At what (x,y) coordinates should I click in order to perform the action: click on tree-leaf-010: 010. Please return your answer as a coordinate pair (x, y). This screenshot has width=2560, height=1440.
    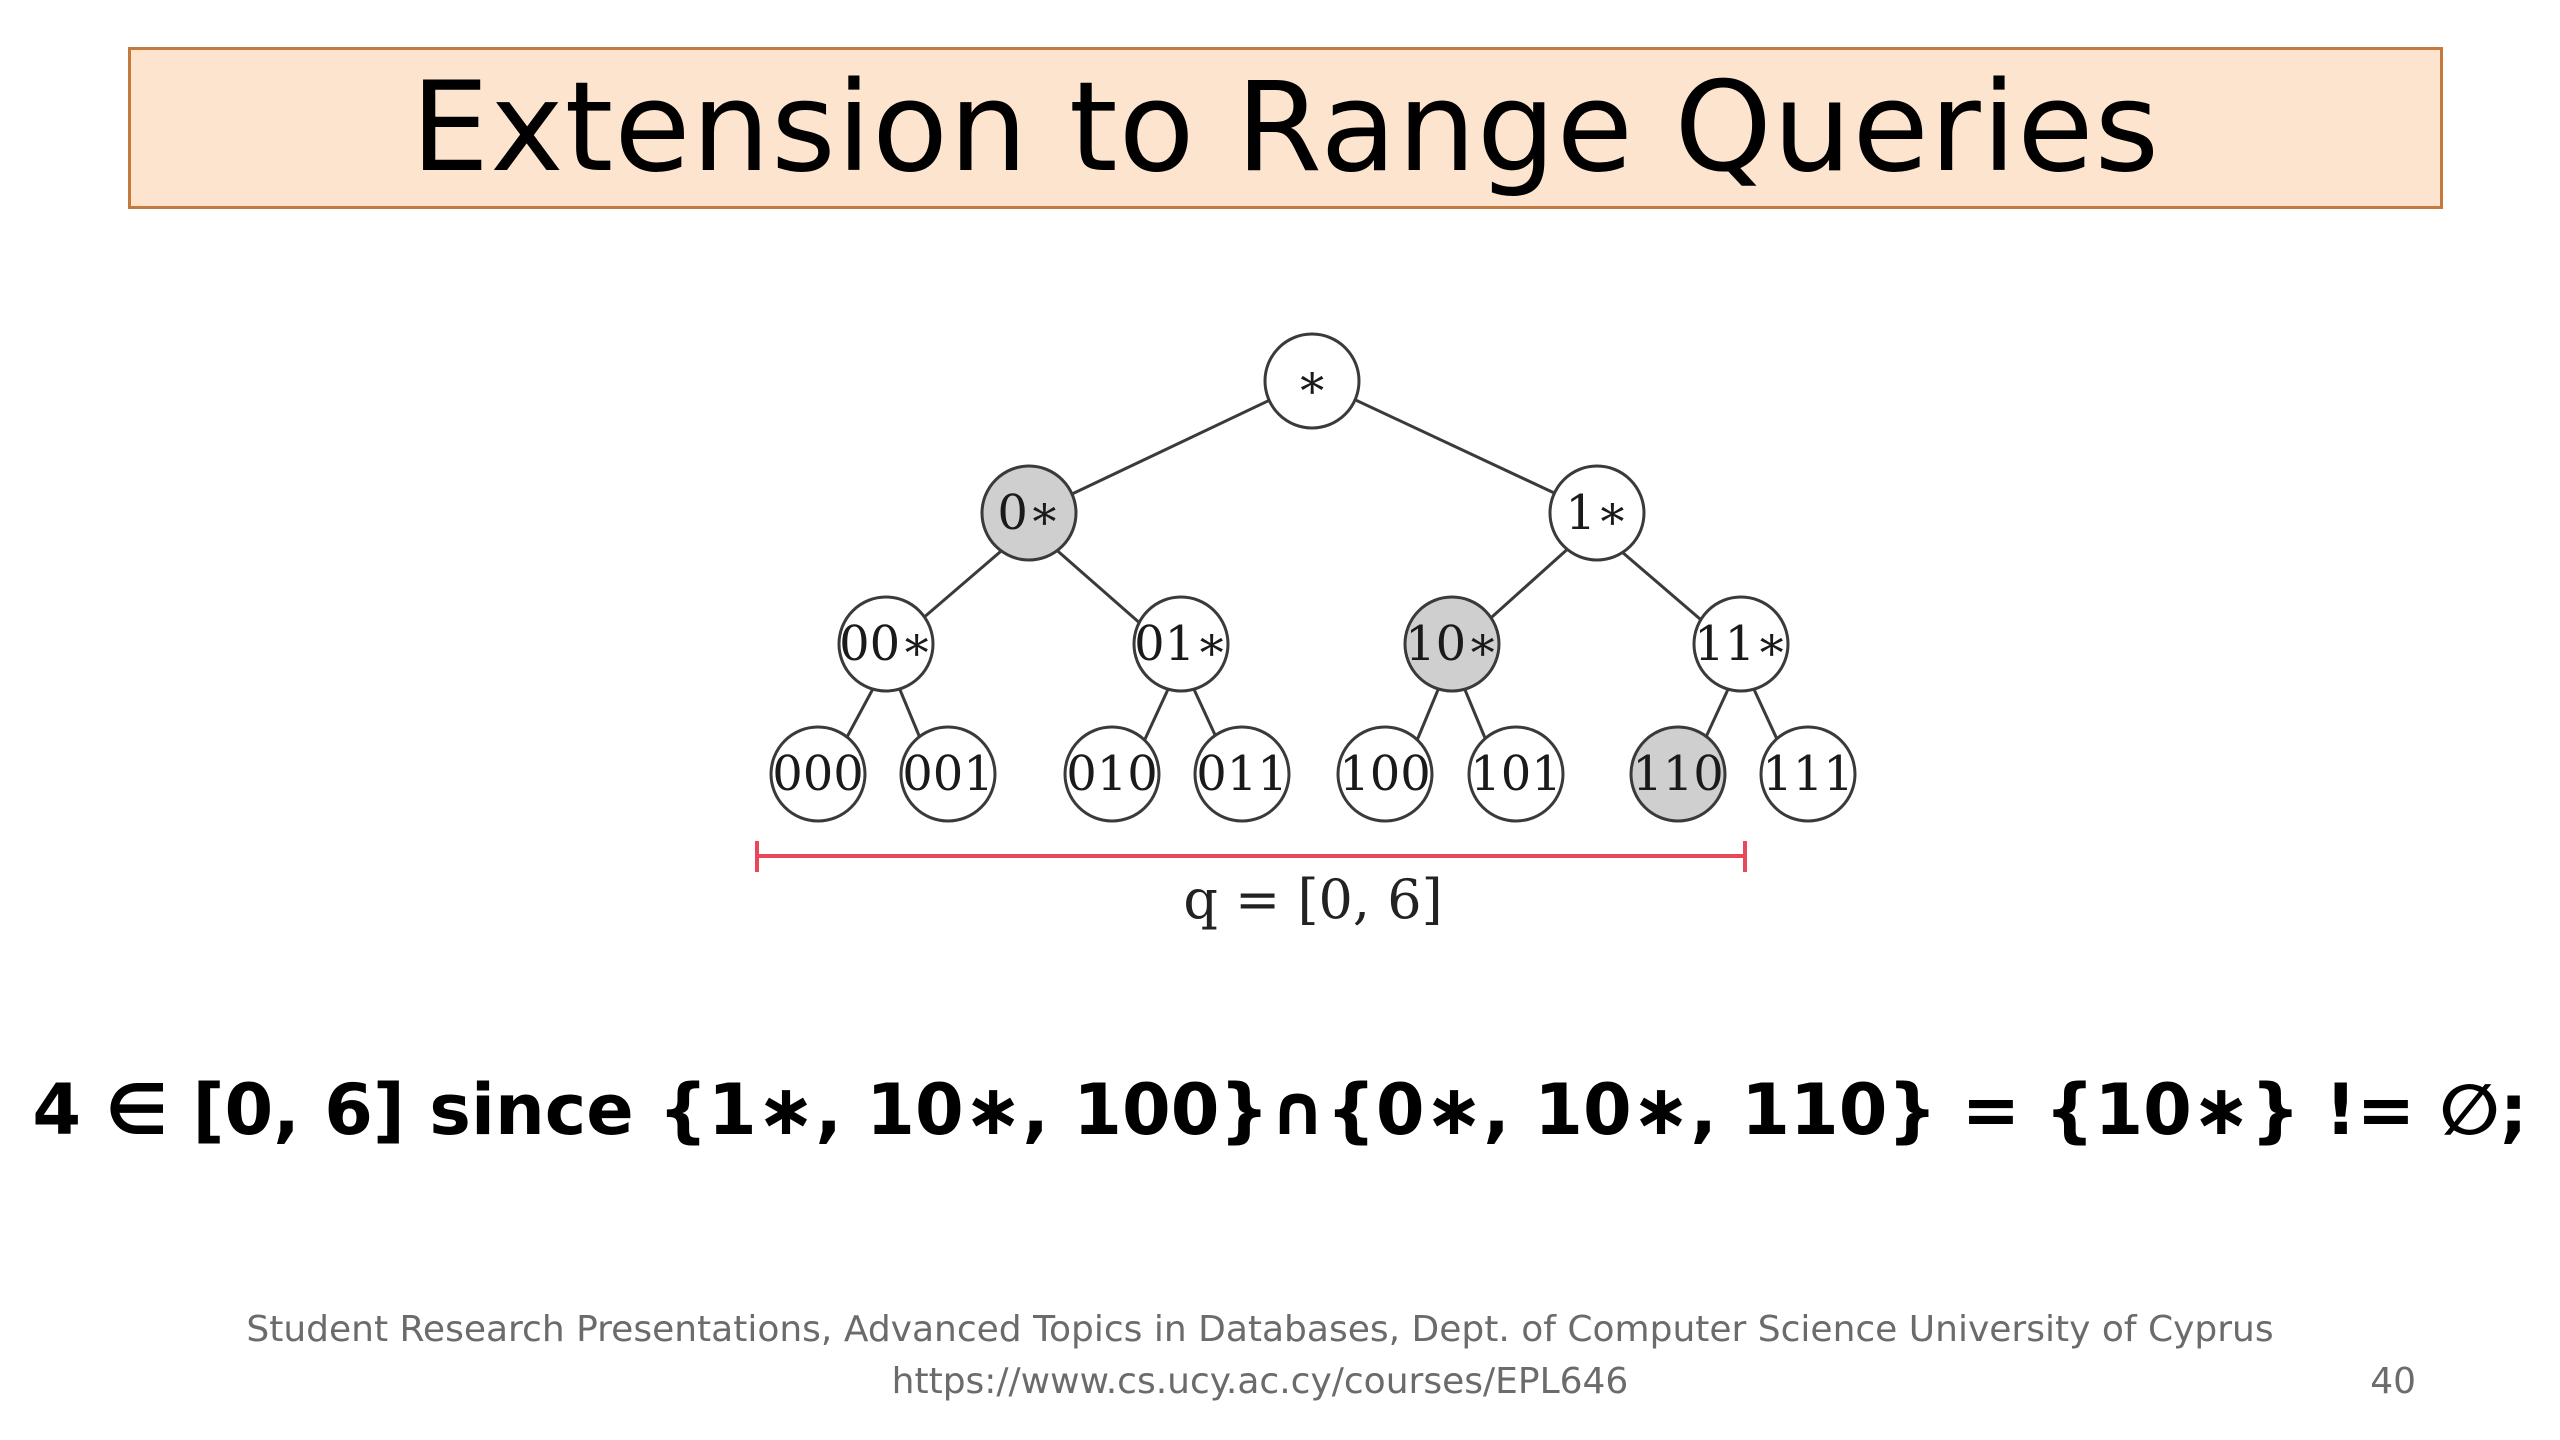
    Looking at the image, I should click on (1112, 774).